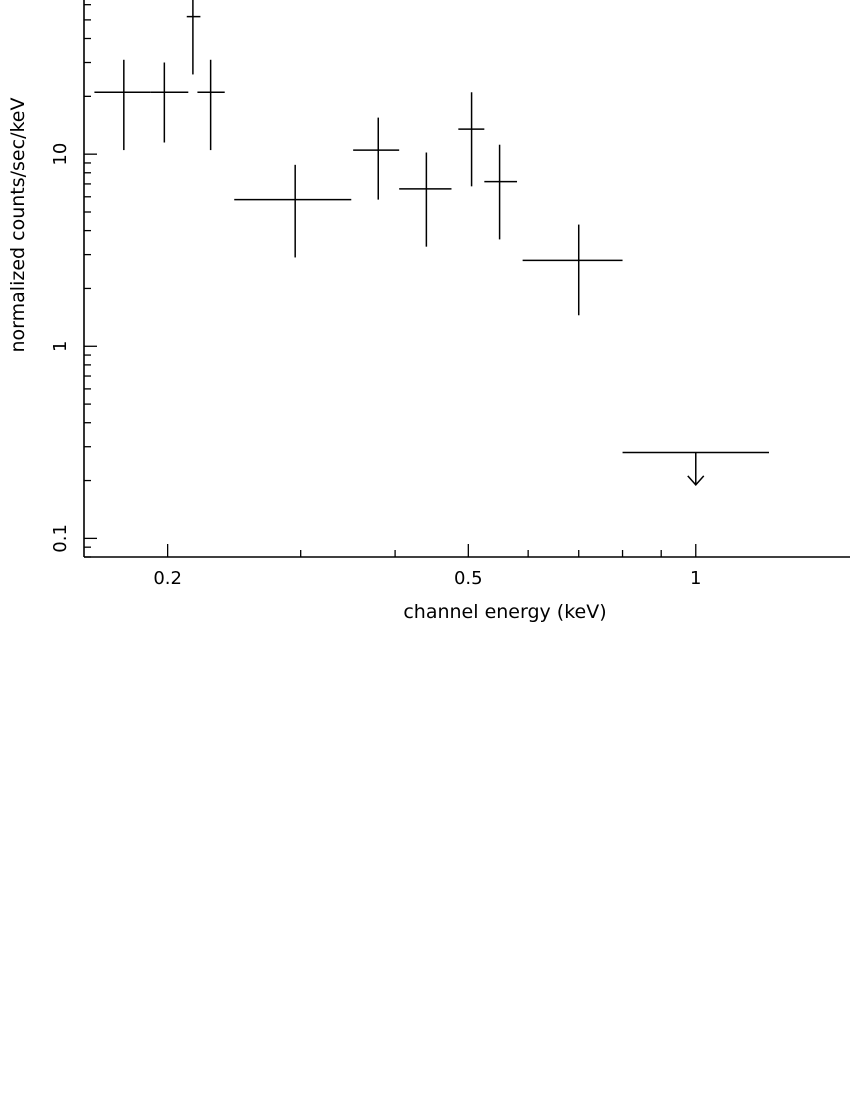  What do you see at coordinates (468, 578) in the screenshot?
I see `x-tick-label: 0.5` at bounding box center [468, 578].